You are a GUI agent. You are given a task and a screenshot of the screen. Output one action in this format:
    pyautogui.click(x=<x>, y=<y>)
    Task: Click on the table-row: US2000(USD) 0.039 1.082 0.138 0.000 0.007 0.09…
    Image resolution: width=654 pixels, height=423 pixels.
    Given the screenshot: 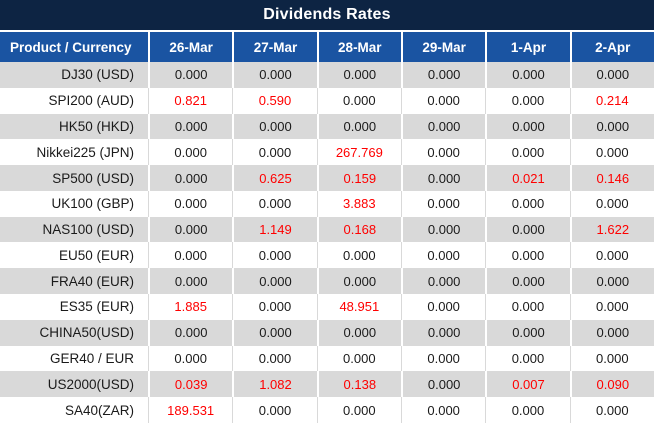 What is the action you would take?
    pyautogui.click(x=327, y=384)
    